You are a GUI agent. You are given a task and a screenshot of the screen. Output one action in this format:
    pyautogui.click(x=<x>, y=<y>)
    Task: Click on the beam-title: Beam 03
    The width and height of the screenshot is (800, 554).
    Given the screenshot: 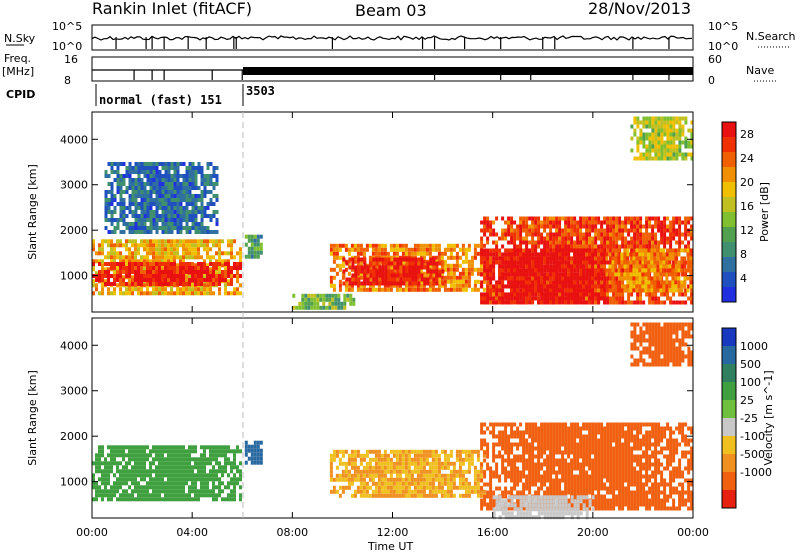 What is the action you would take?
    pyautogui.click(x=391, y=10)
    